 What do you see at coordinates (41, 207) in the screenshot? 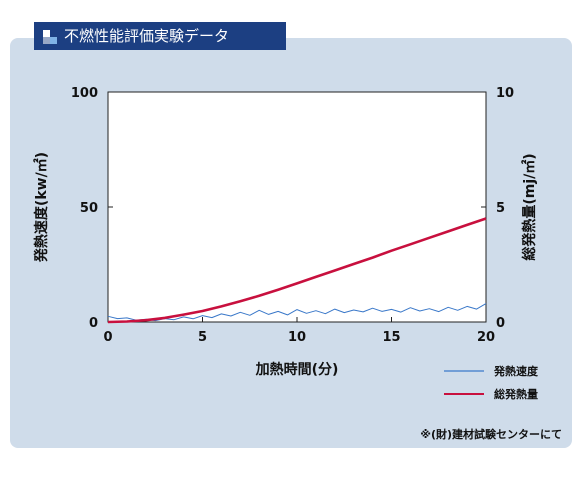
I see `left-y-axis-title: 発熱速度(kw/㎡)` at bounding box center [41, 207].